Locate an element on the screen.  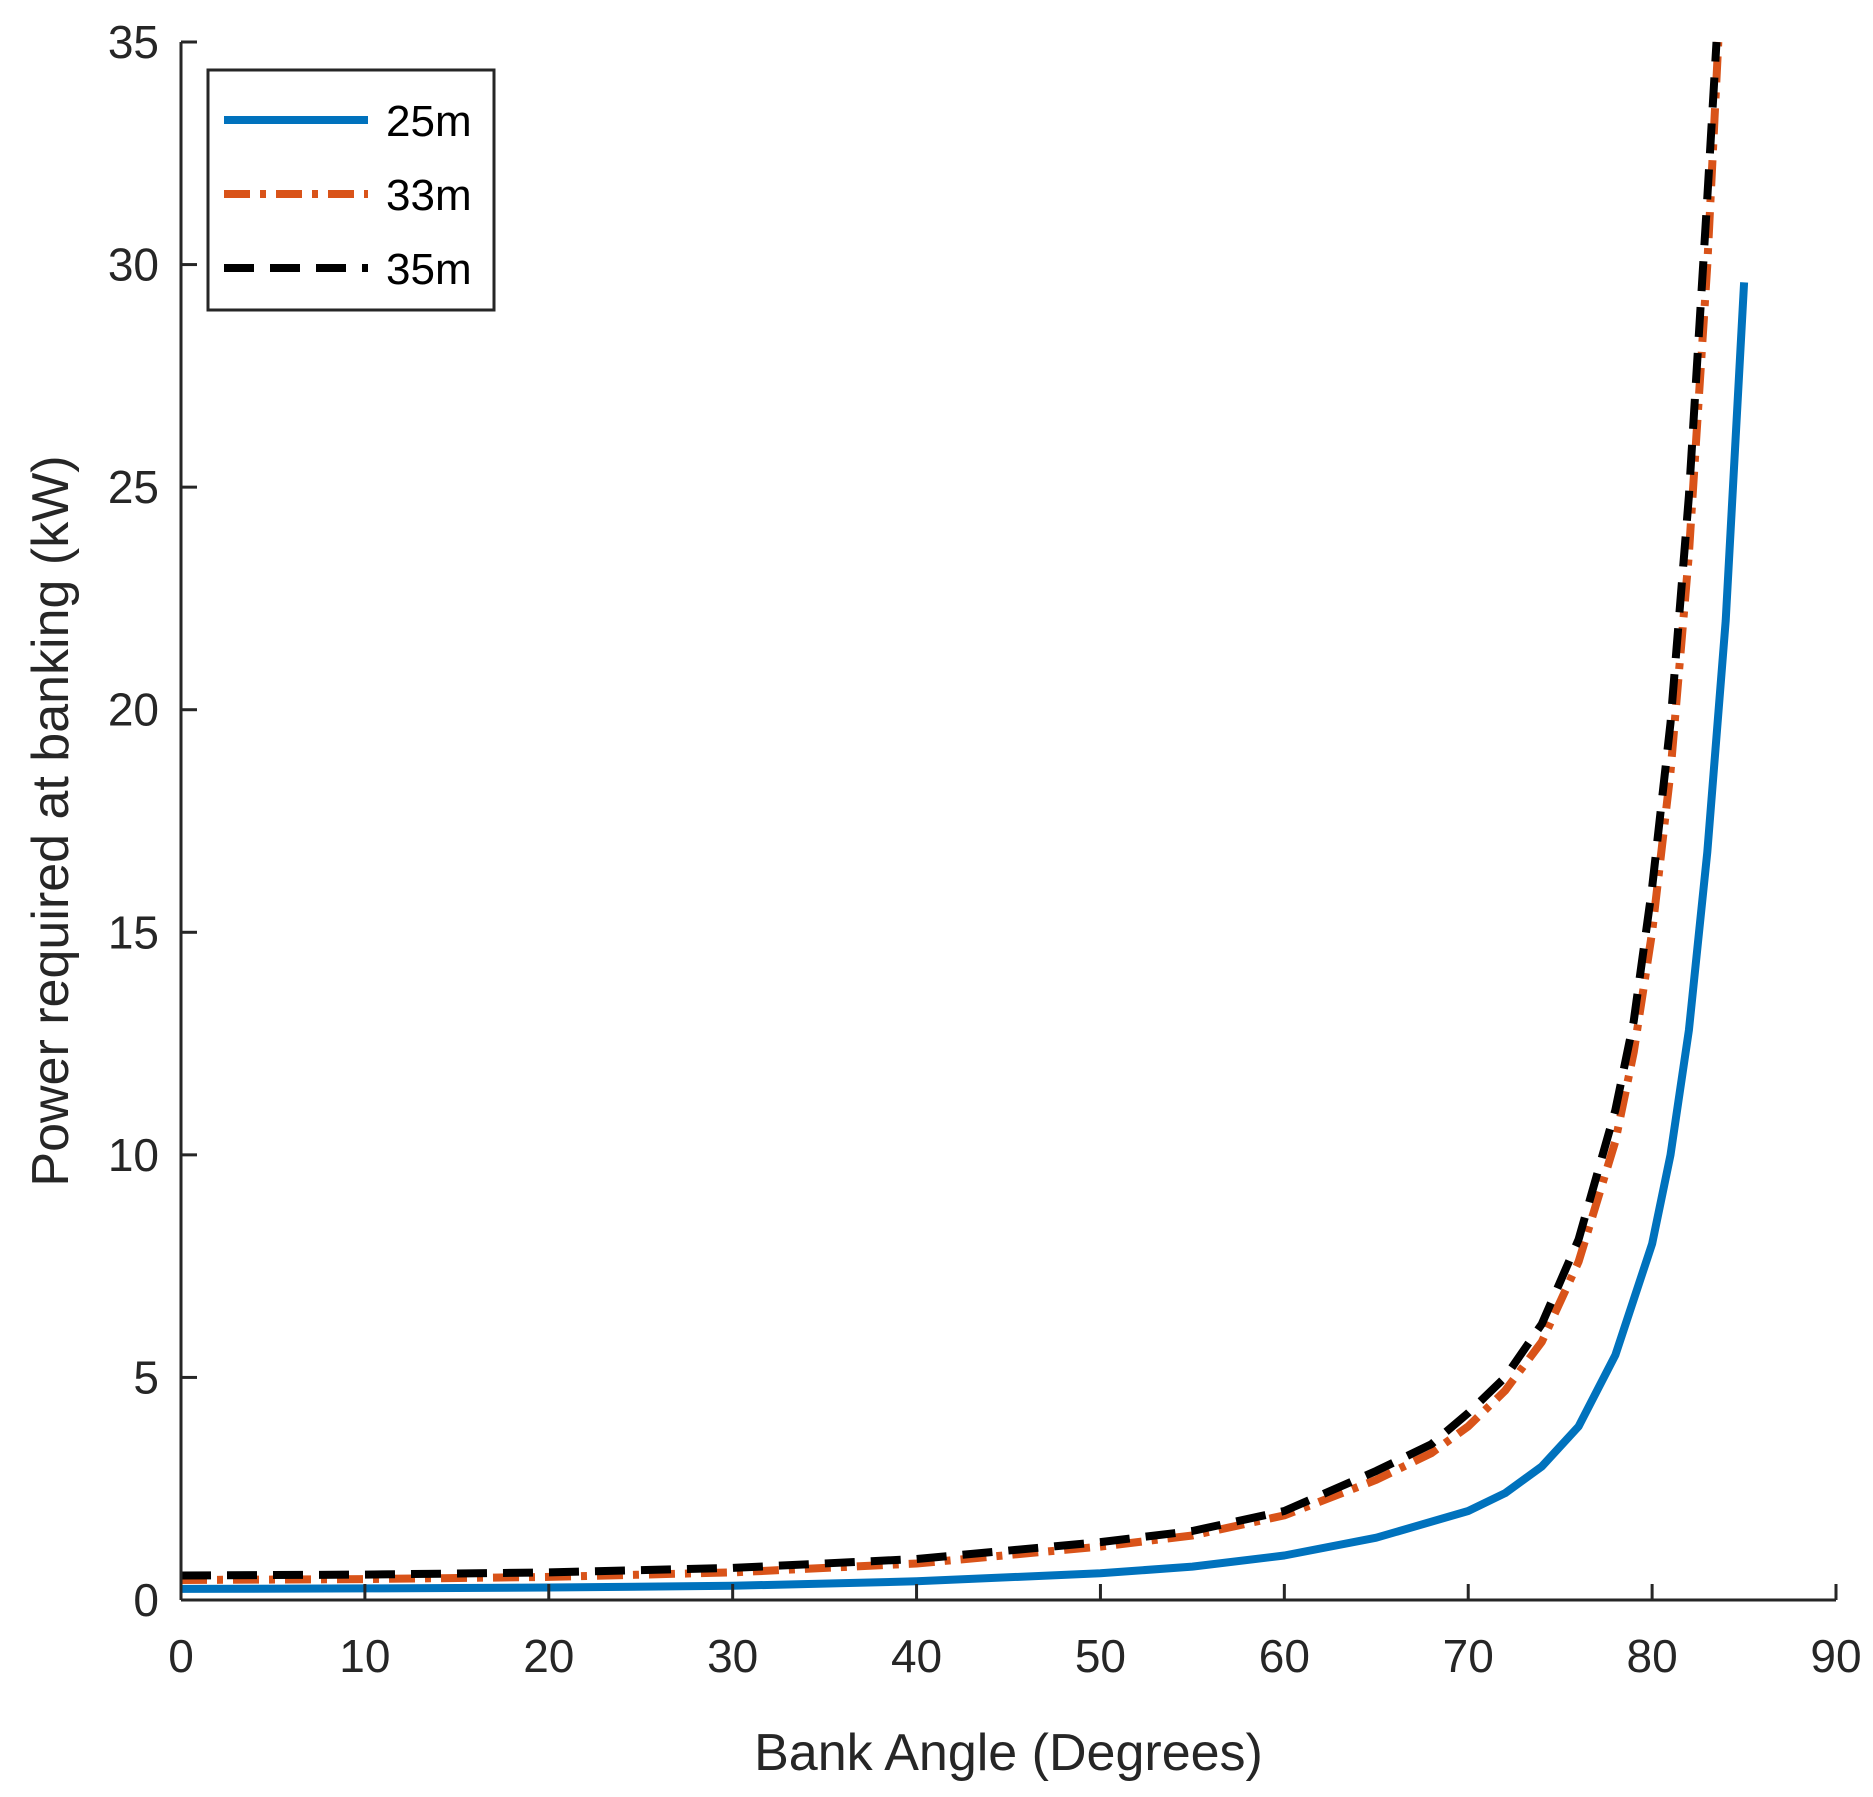
legend-label: 35m is located at coordinates (429, 269).